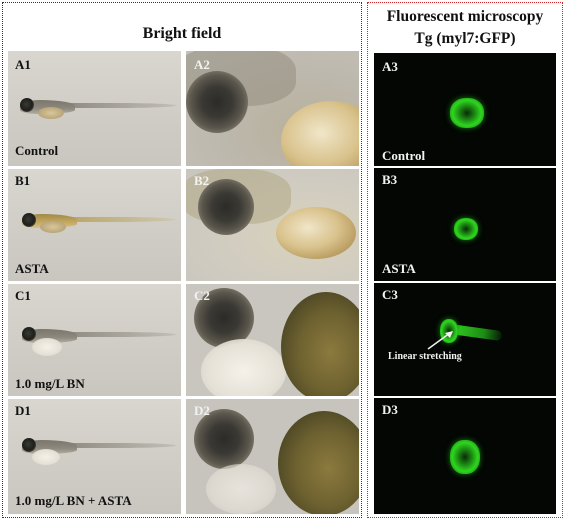 This screenshot has height=520, width=565. Describe the element at coordinates (272, 225) in the screenshot. I see `image-b2-zoom: B2` at that location.